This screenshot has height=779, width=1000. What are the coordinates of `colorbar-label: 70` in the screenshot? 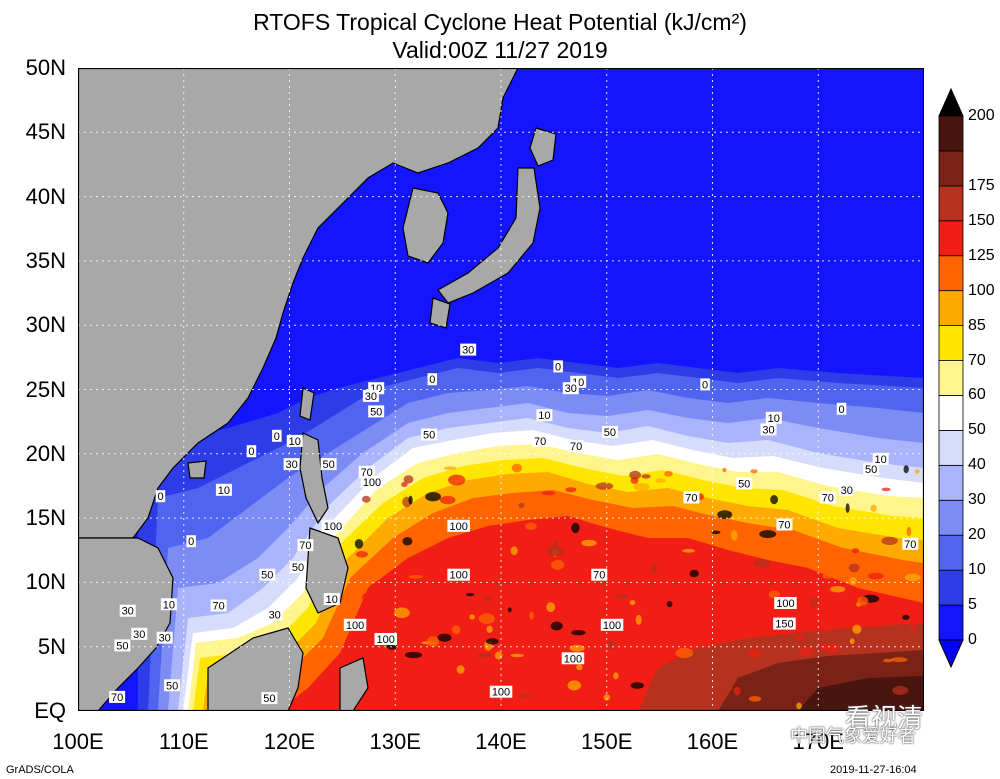 It's located at (977, 360).